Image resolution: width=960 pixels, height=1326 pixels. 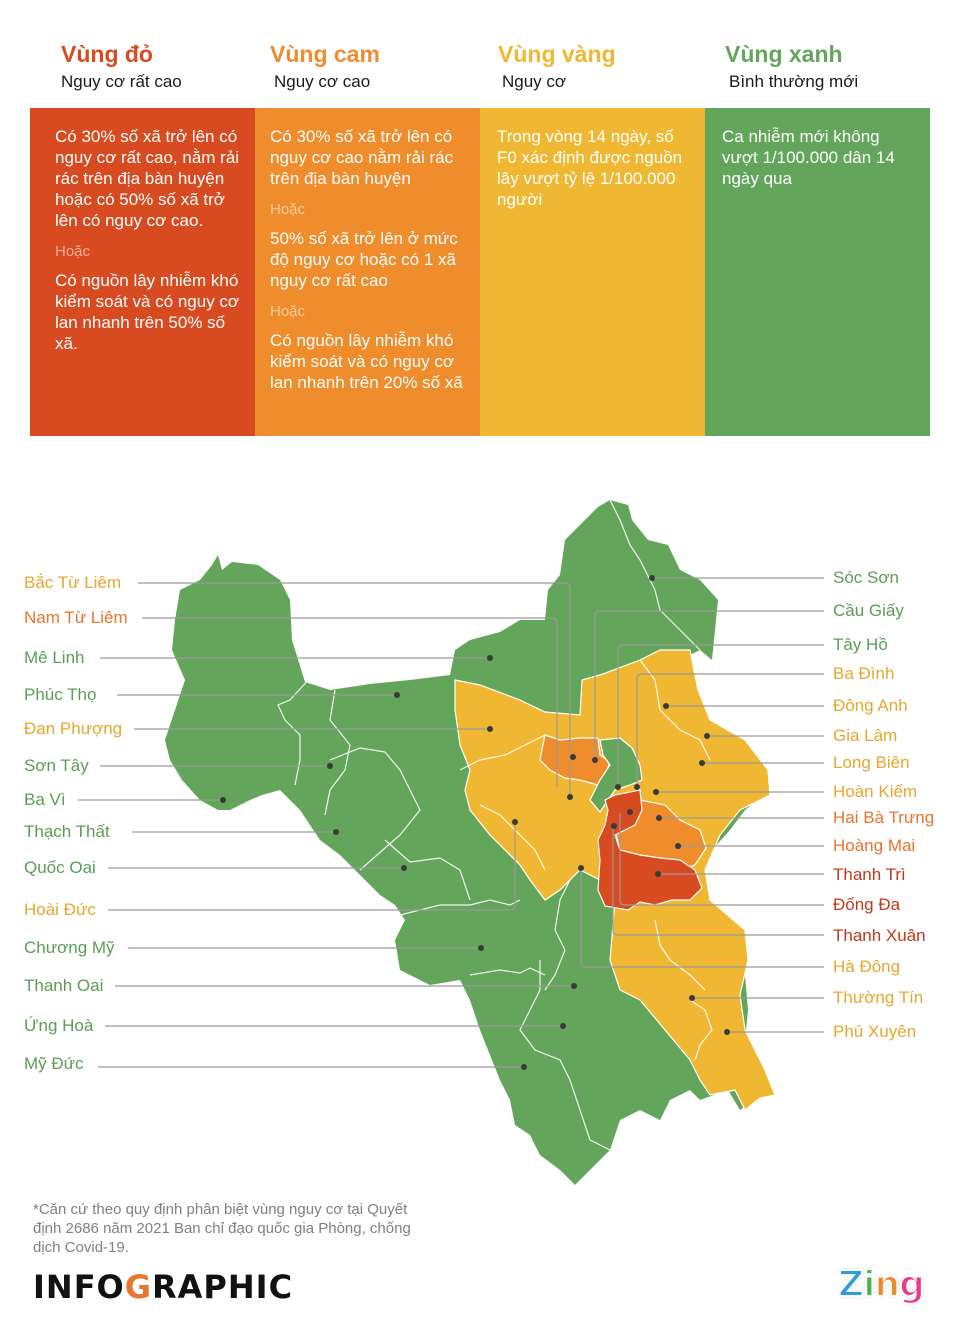 What do you see at coordinates (875, 1031) in the screenshot?
I see `label-phu-xuyen: Phú Xuyên` at bounding box center [875, 1031].